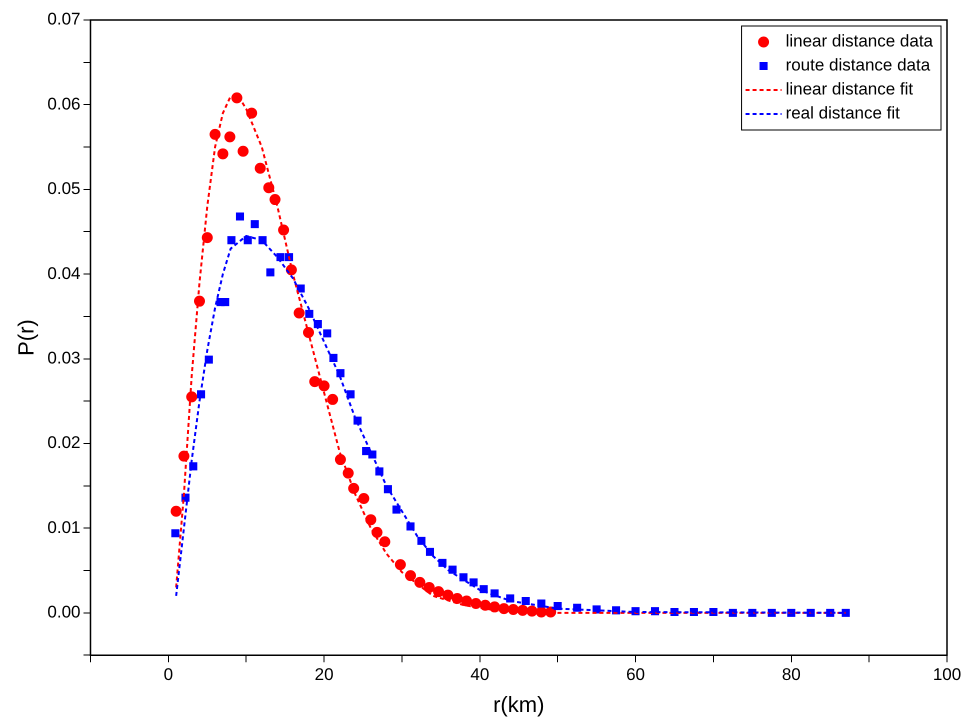 The height and width of the screenshot is (728, 977). What do you see at coordinates (480, 674) in the screenshot?
I see `x-tick-label: 40` at bounding box center [480, 674].